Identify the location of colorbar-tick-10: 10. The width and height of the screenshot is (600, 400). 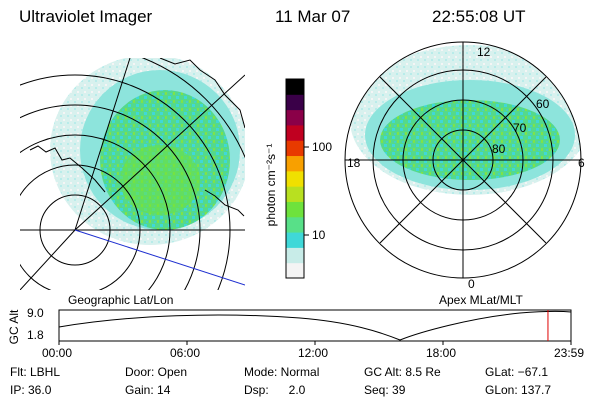
(319, 235).